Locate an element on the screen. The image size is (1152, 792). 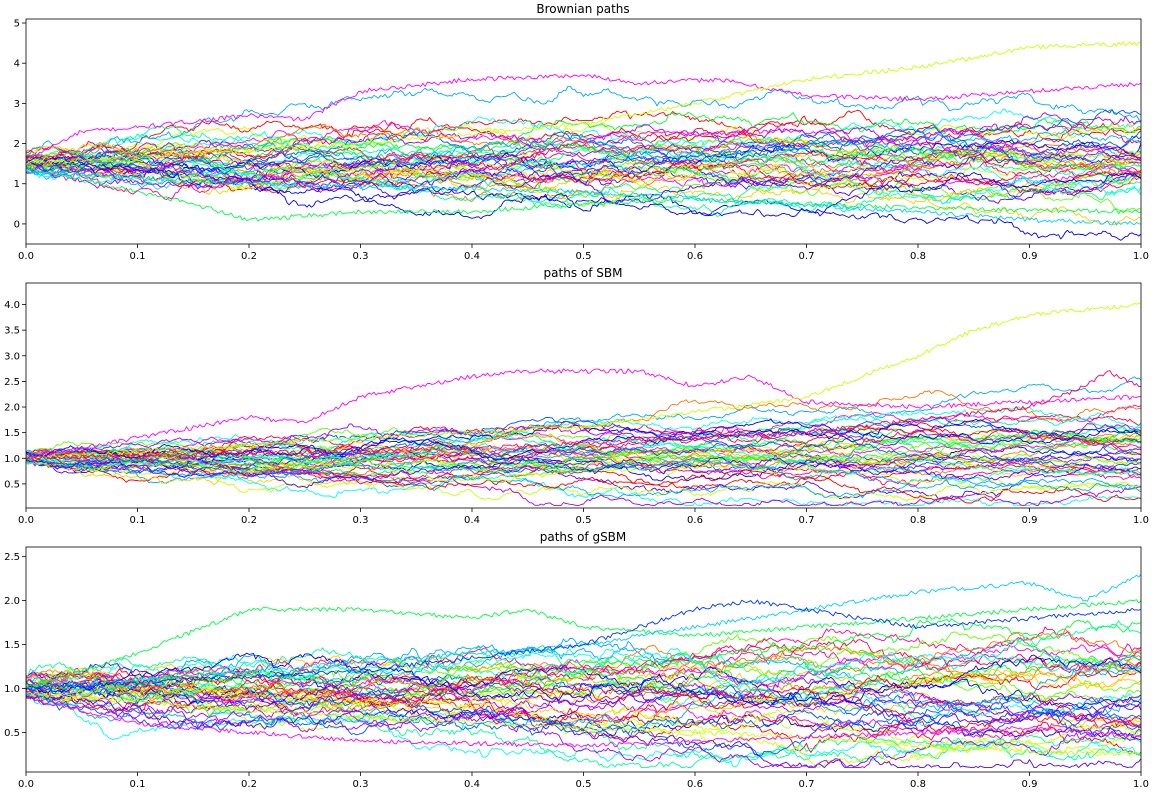
y-tick-label: 0.5 is located at coordinates (12, 484).